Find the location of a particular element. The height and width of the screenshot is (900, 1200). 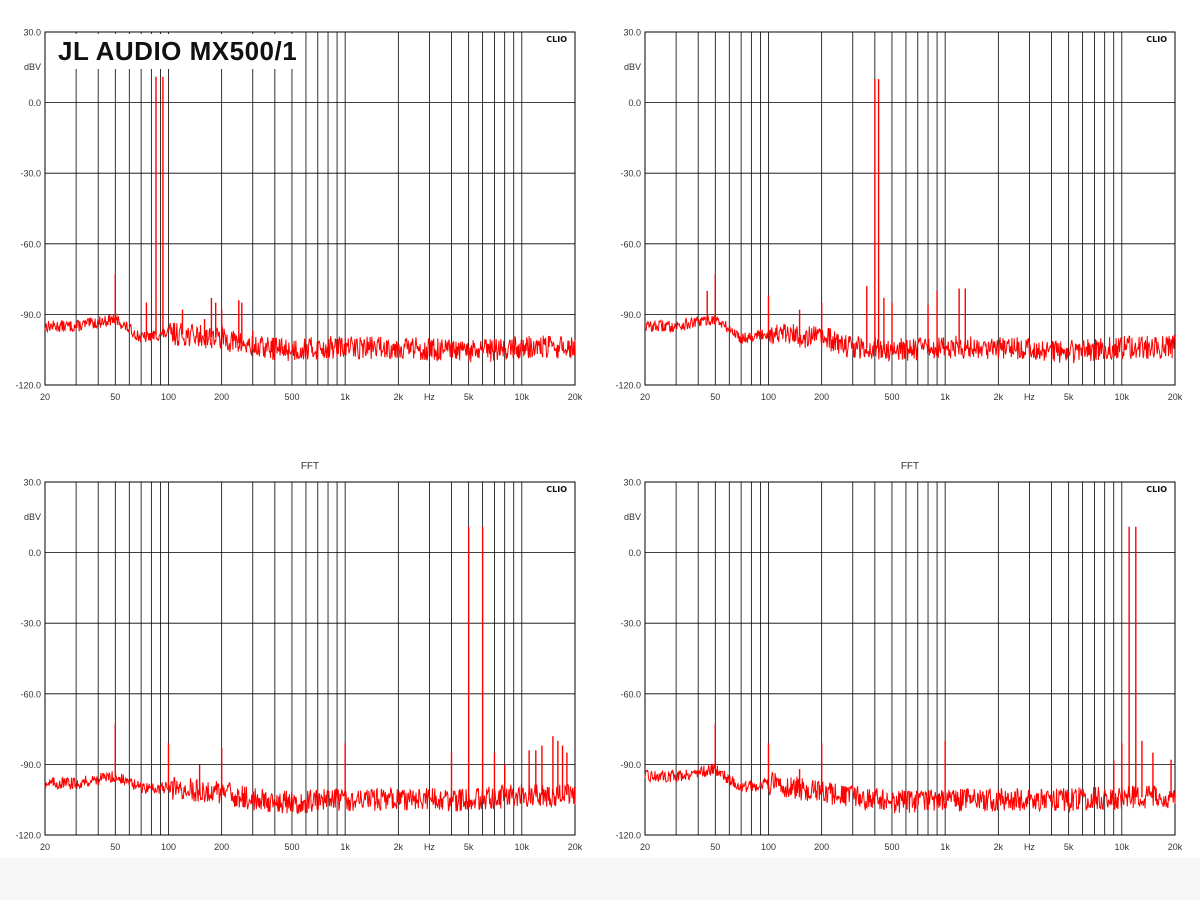

footer-band is located at coordinates (600, 879).